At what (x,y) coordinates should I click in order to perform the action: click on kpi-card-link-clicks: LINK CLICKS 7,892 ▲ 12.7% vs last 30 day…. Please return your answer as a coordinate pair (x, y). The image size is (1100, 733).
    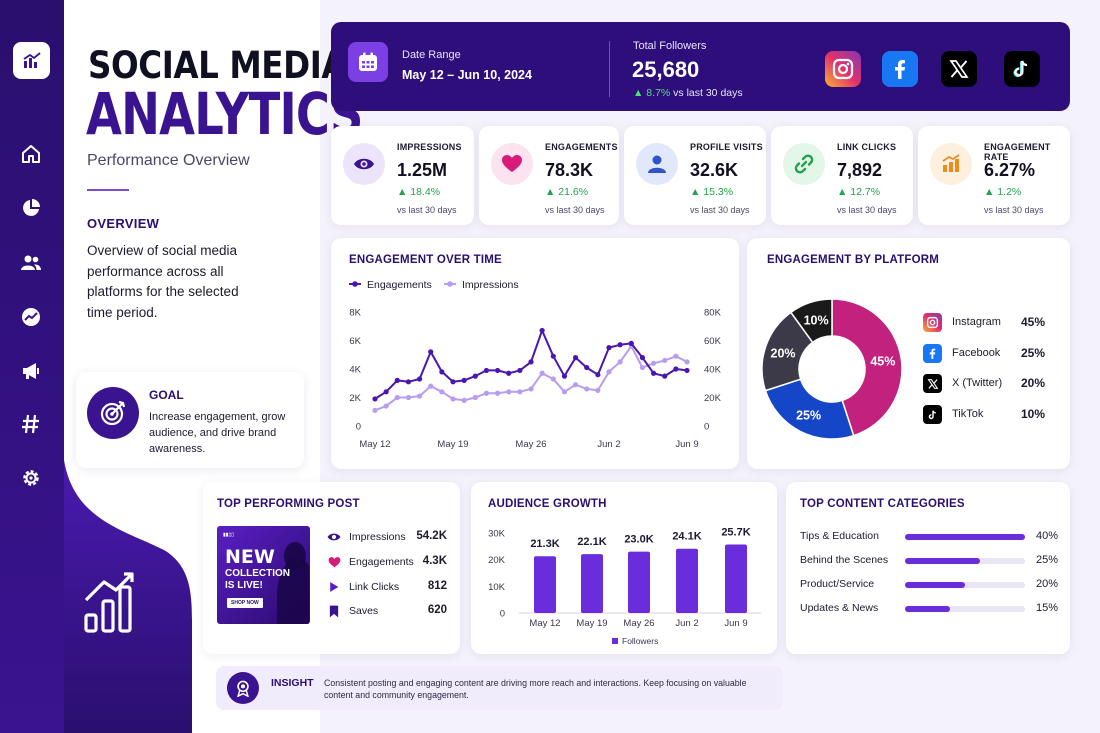
    Looking at the image, I should click on (842, 175).